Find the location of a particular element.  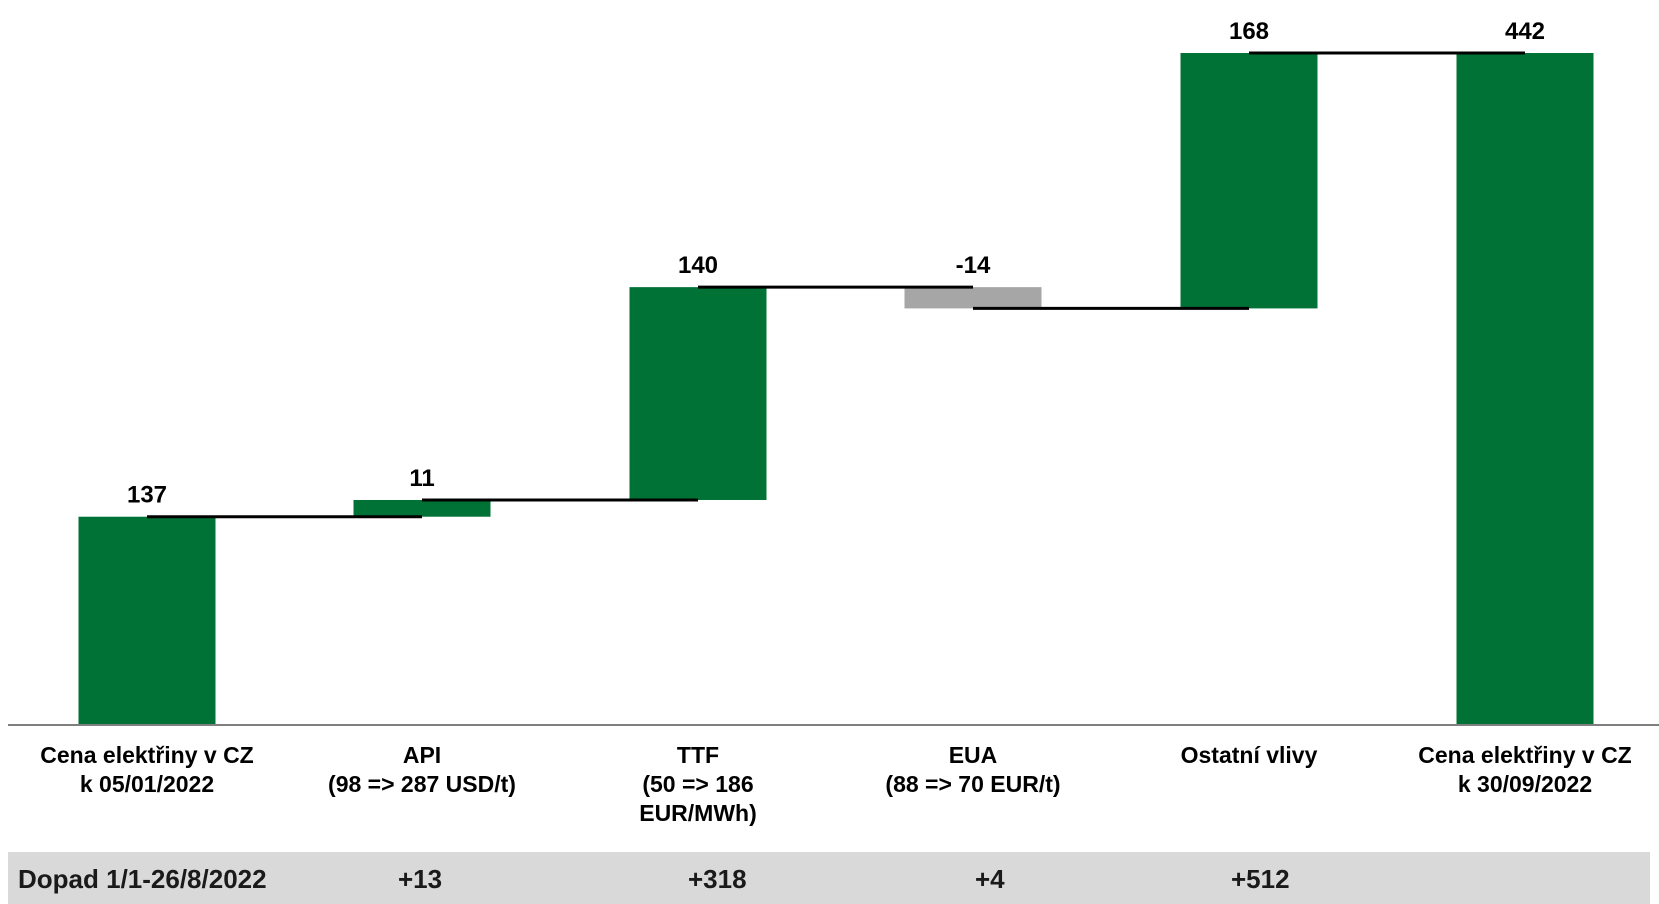

impact-row-label: Dopad 1/1-26/8/2022 is located at coordinates (142, 879).